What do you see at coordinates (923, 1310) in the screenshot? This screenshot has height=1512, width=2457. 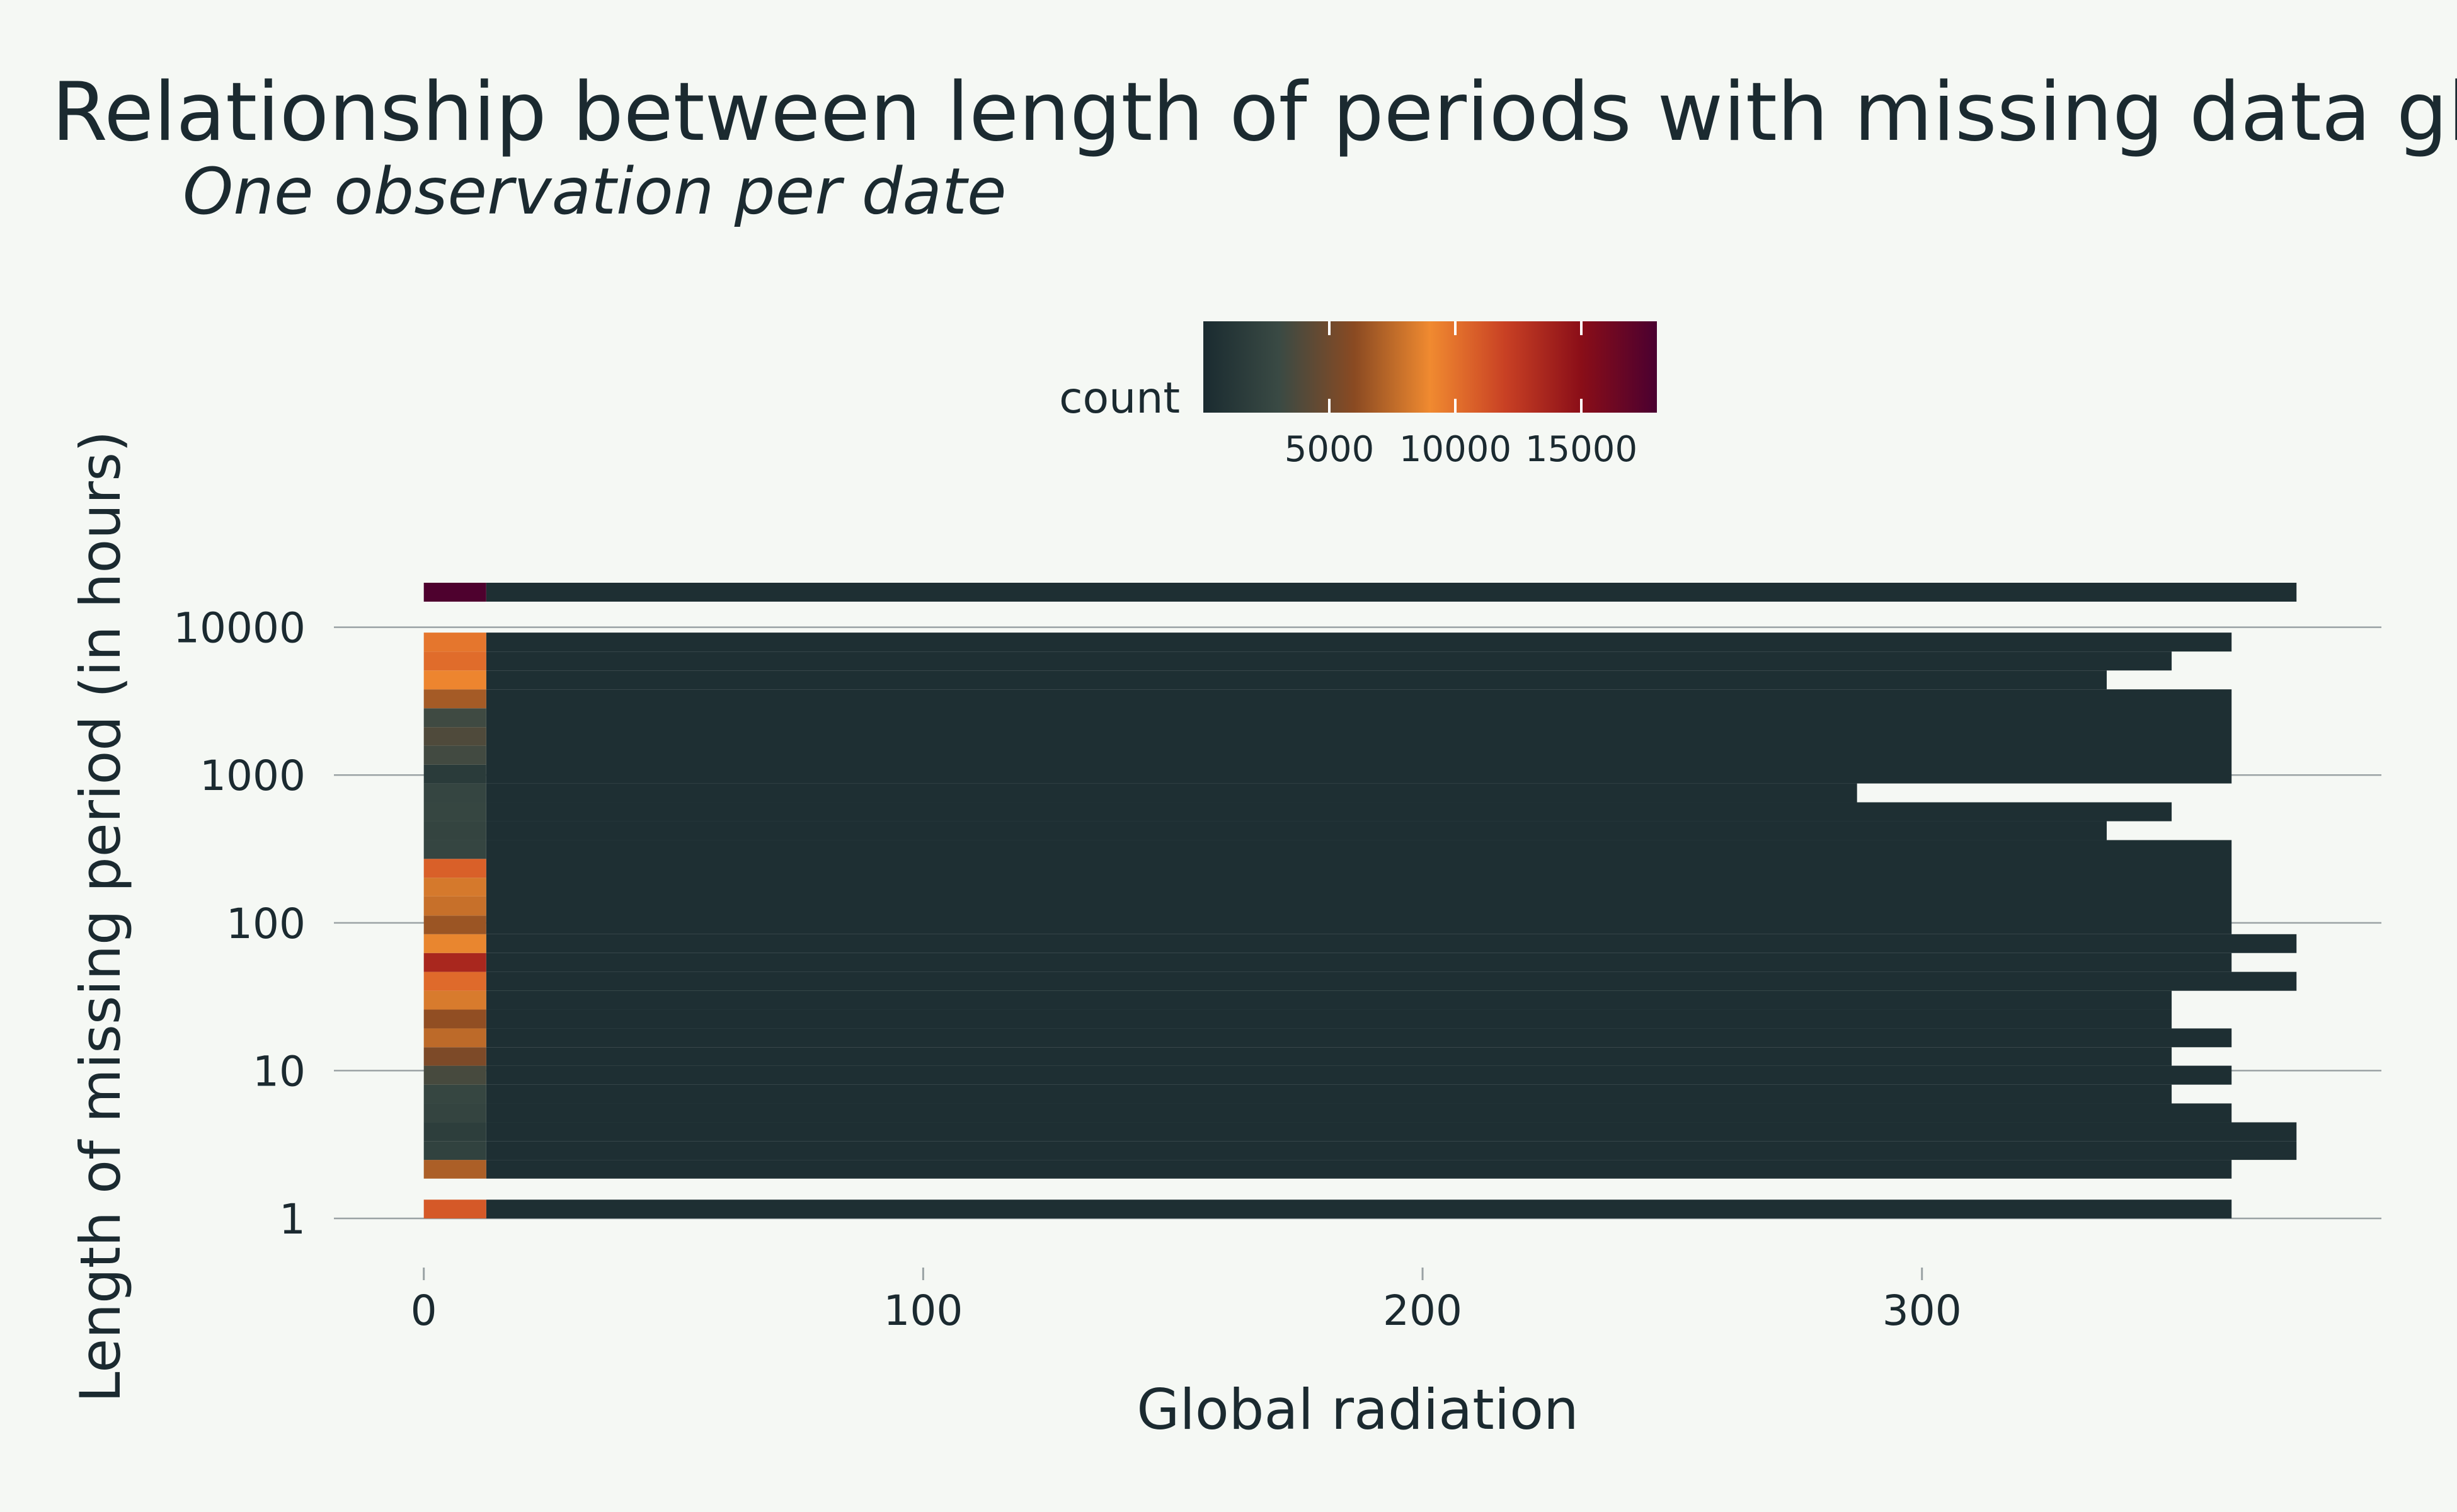 I see `x-tick-label: 100` at bounding box center [923, 1310].